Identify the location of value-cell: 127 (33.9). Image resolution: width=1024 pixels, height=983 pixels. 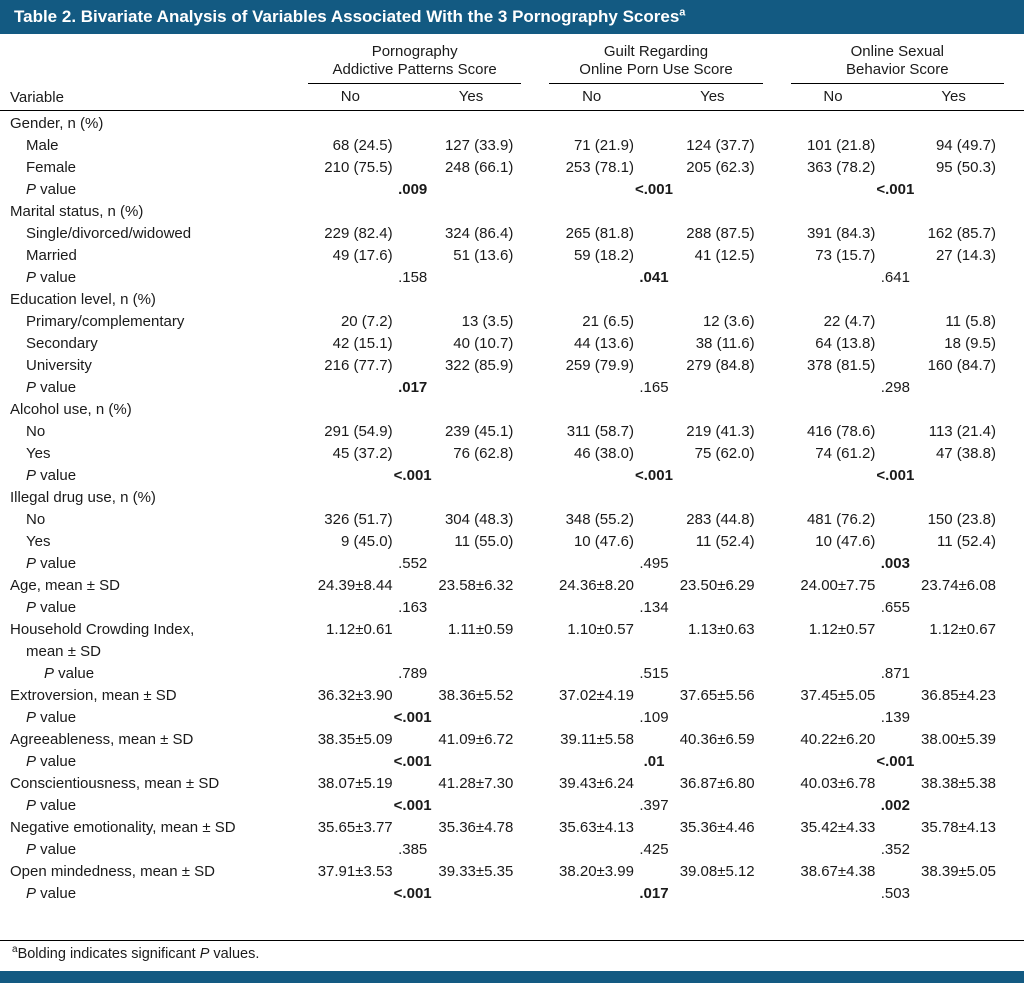
(479, 145).